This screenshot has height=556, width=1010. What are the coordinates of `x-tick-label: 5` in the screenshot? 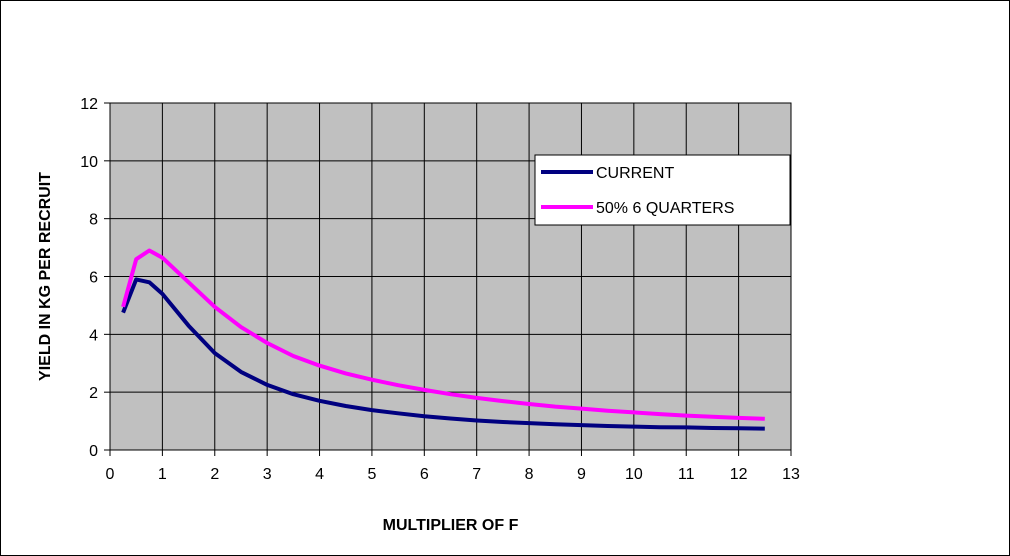 It's located at (371, 474).